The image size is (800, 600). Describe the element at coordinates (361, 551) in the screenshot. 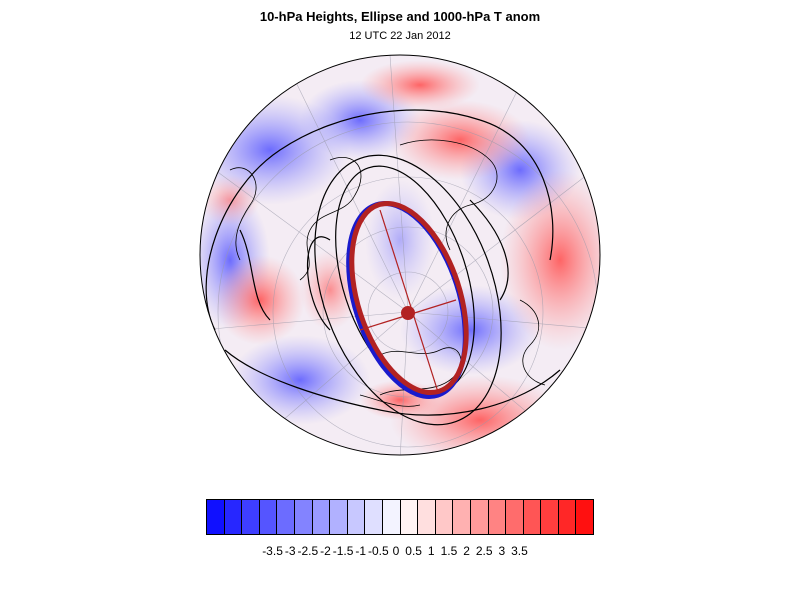

I see `colorbar-tick-label: -1` at that location.